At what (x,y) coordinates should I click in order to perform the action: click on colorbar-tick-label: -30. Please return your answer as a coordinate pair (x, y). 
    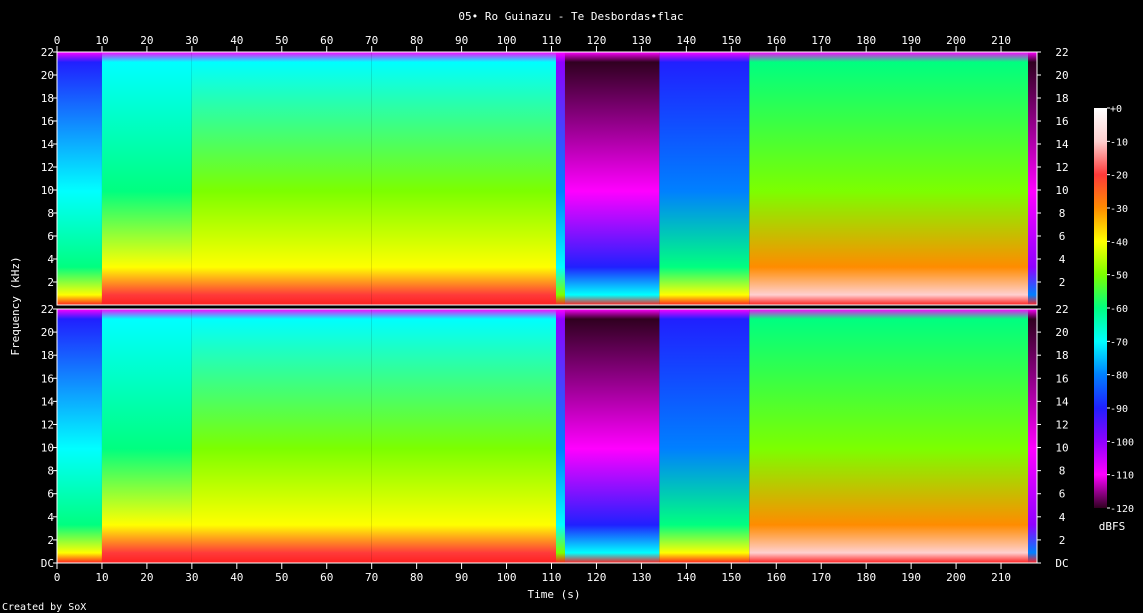
    Looking at the image, I should click on (1119, 209).